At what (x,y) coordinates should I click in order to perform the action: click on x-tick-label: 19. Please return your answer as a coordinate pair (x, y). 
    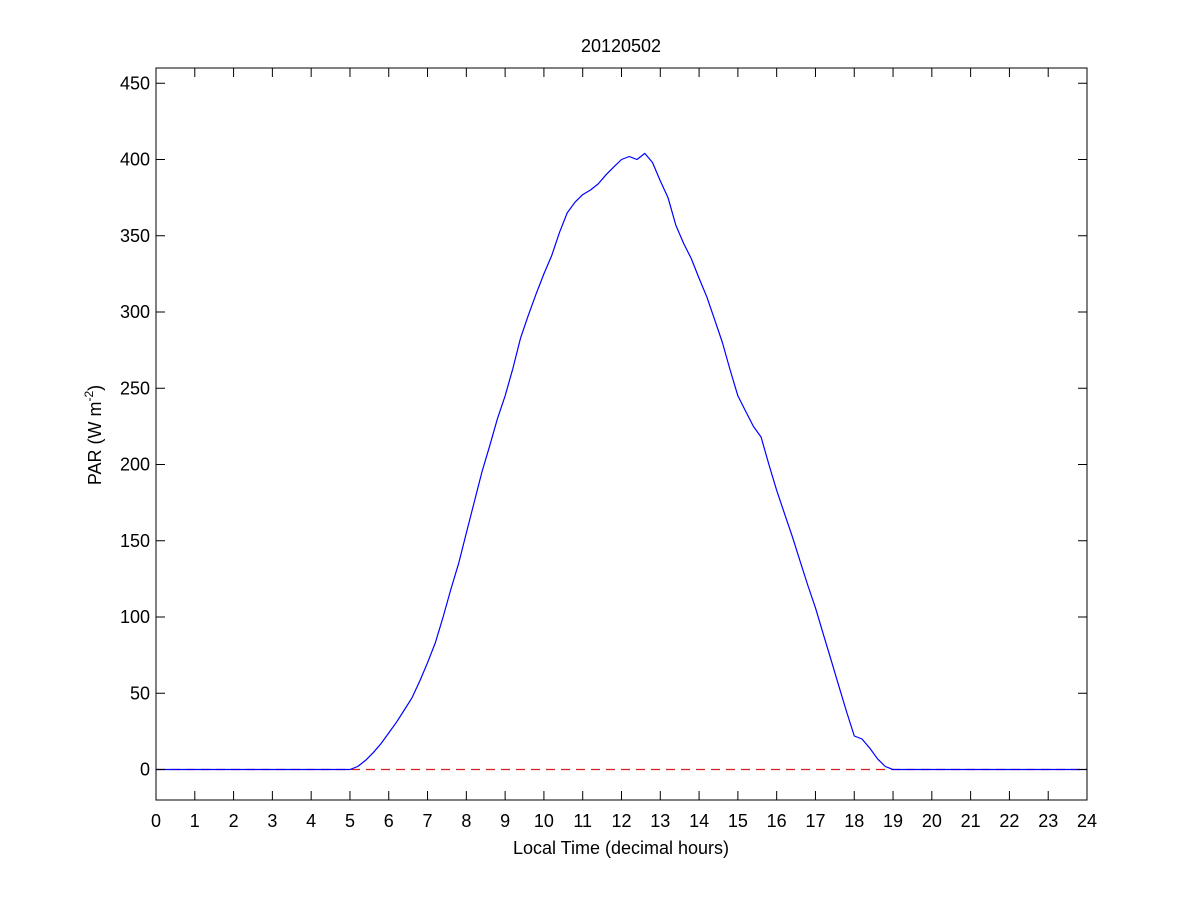
    Looking at the image, I should click on (893, 821).